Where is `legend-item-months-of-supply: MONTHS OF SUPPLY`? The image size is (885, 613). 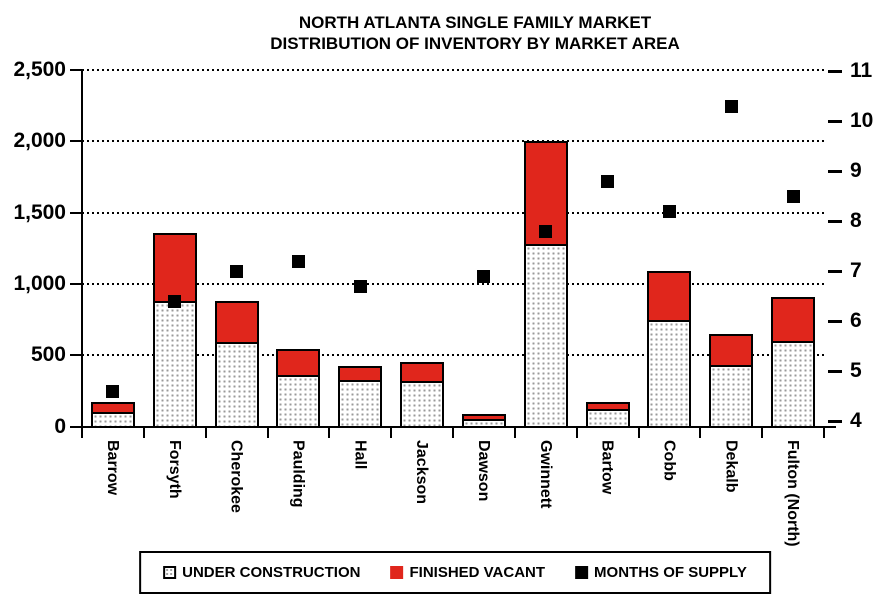
legend-item-months-of-supply: MONTHS OF SUPPLY is located at coordinates (661, 572).